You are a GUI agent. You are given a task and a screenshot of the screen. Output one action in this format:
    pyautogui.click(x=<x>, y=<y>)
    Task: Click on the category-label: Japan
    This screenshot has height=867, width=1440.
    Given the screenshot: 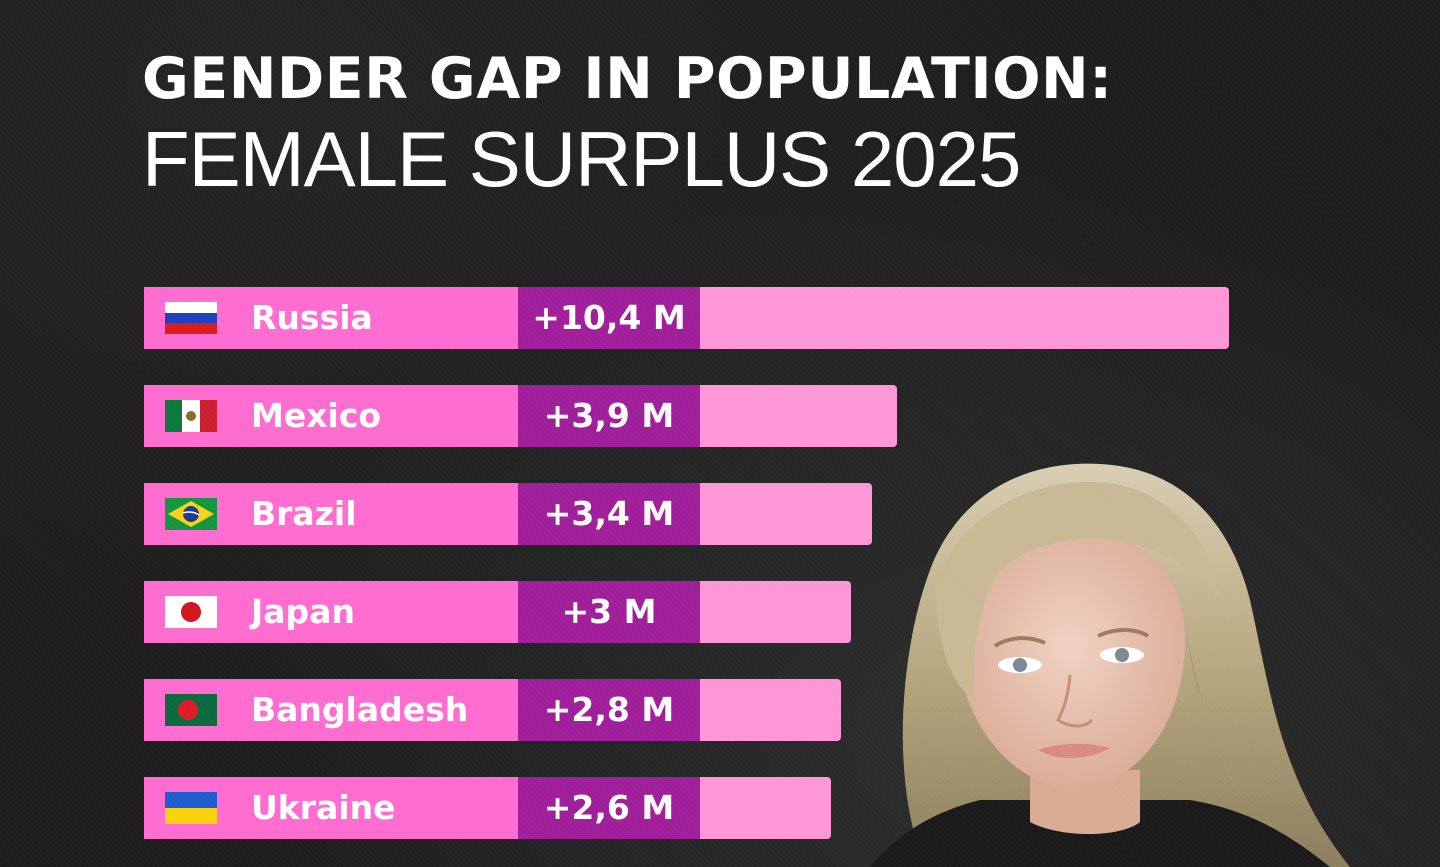 What is the action you would take?
    pyautogui.click(x=303, y=611)
    